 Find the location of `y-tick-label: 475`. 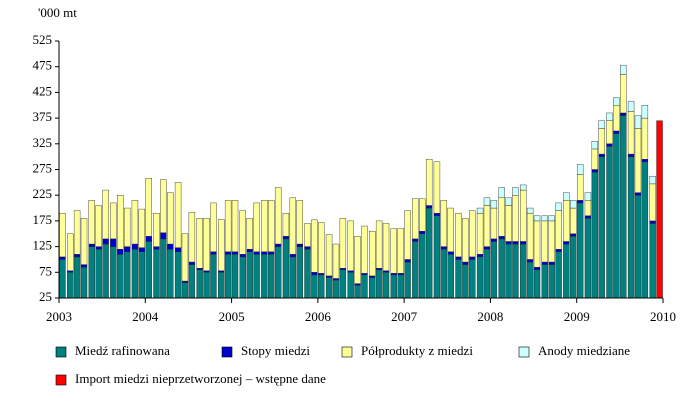

y-tick-label: 475 is located at coordinates (43, 65).